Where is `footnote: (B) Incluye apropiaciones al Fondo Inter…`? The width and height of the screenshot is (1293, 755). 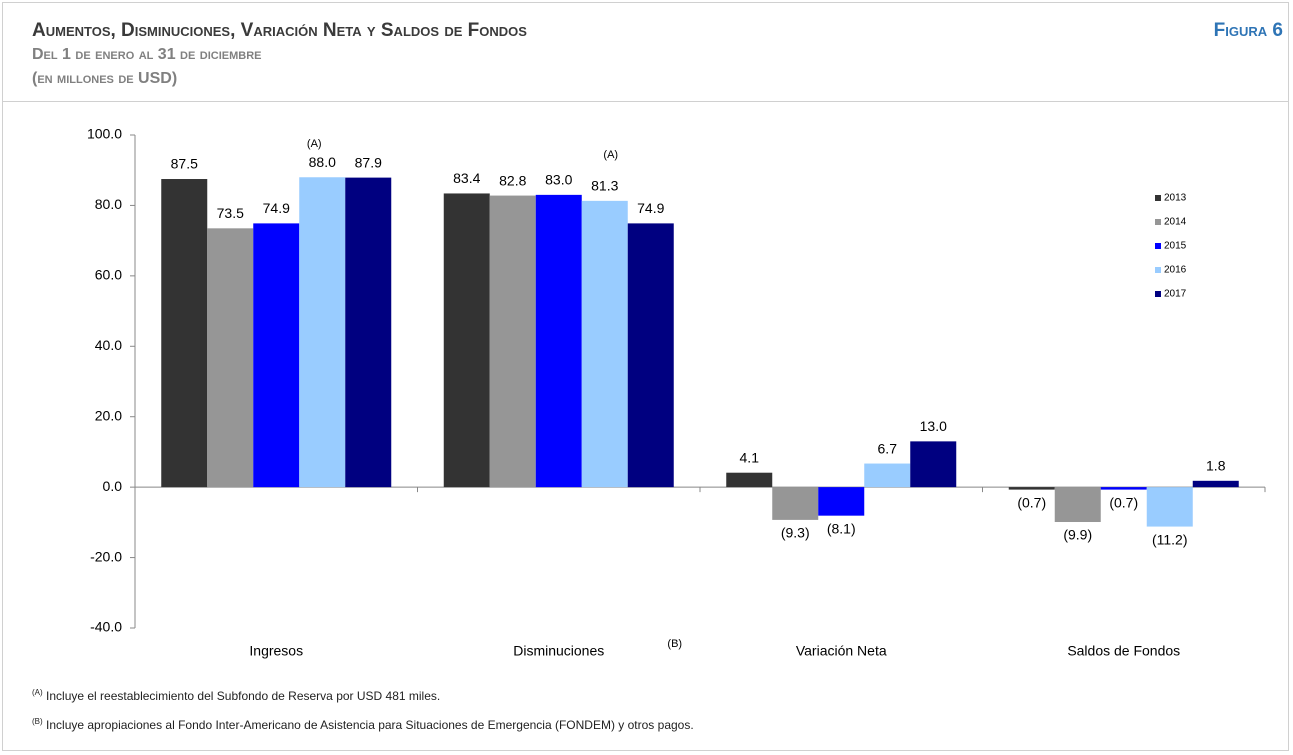
footnote: (B) Incluye apropiaciones al Fondo Inter… is located at coordinates (363, 724).